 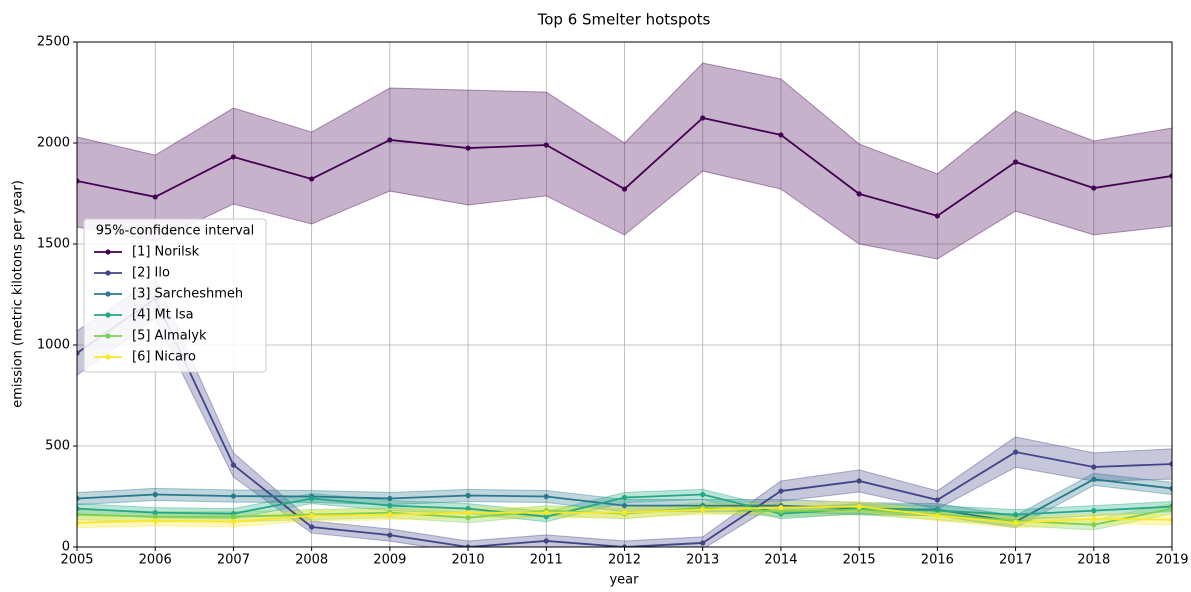 What do you see at coordinates (468, 560) in the screenshot?
I see `x-tick-label: 2010` at bounding box center [468, 560].